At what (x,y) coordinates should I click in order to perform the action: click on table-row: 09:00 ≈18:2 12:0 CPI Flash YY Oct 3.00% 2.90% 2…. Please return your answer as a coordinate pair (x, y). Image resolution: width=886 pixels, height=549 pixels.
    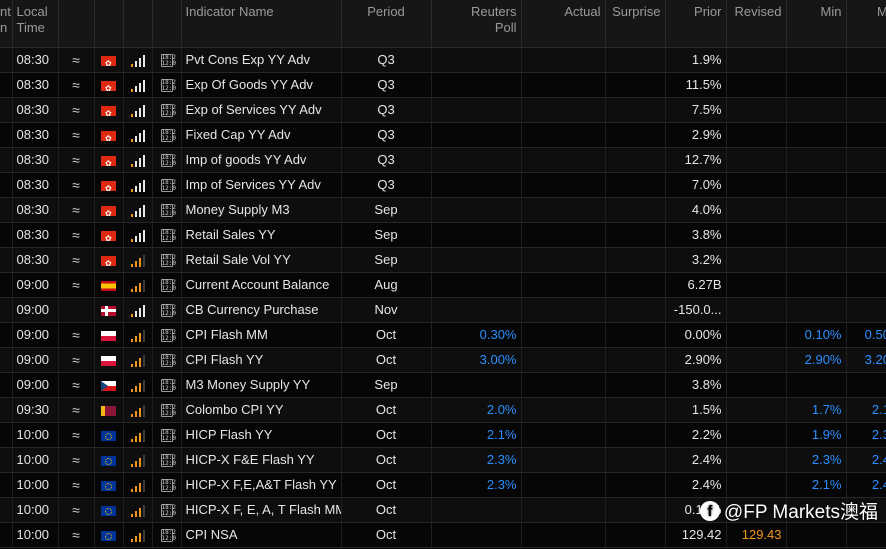
    Looking at the image, I should click on (443, 360).